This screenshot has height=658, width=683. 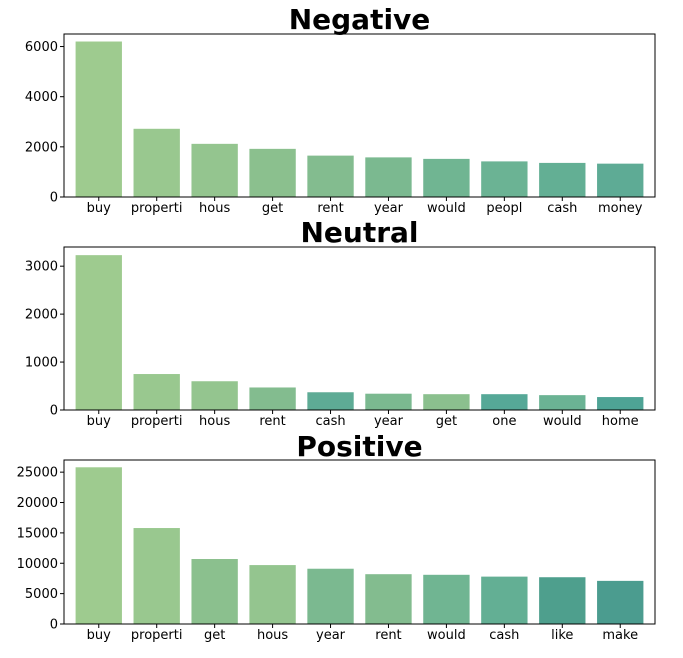 I want to click on bar-money, so click(x=620, y=180).